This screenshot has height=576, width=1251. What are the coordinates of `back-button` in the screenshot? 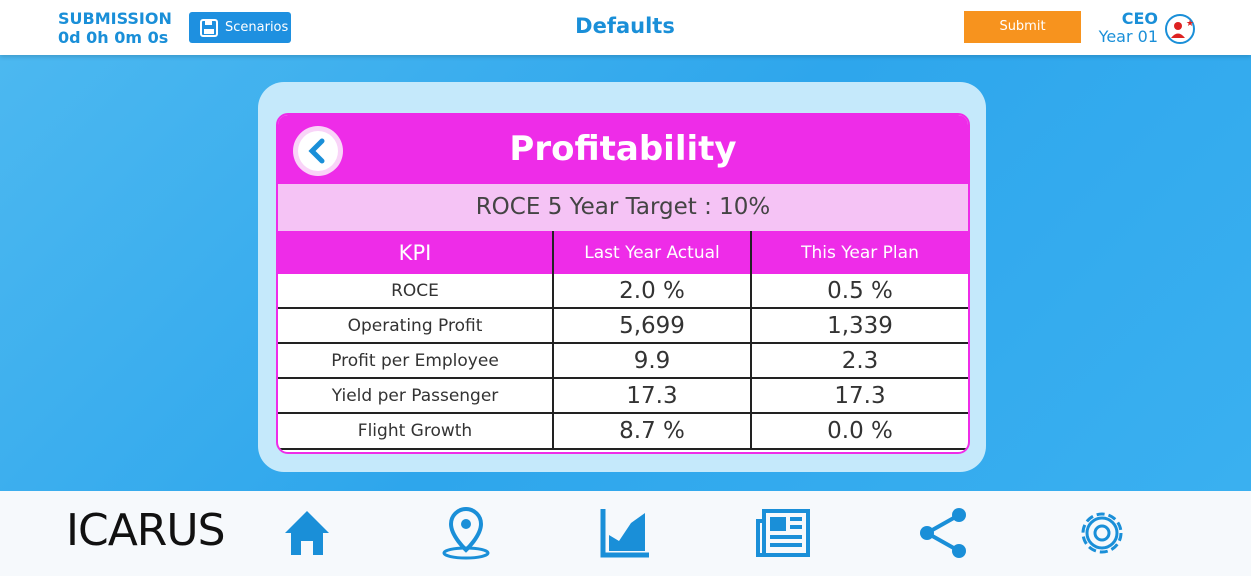 It's located at (318, 151).